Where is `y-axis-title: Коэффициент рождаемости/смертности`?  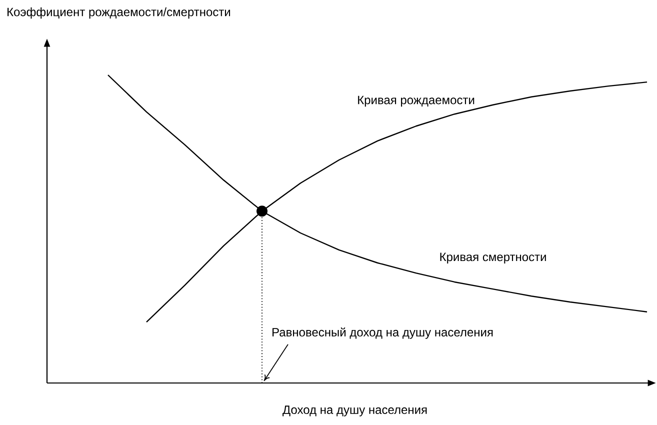 y-axis-title: Коэффициент рождаемости/смертности is located at coordinates (119, 13).